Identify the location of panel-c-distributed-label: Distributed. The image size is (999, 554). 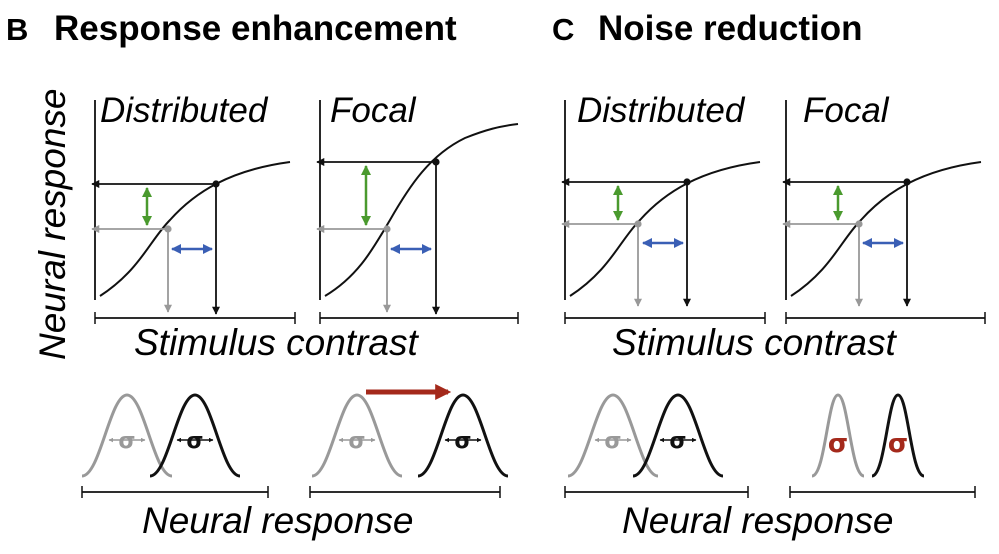
(661, 110).